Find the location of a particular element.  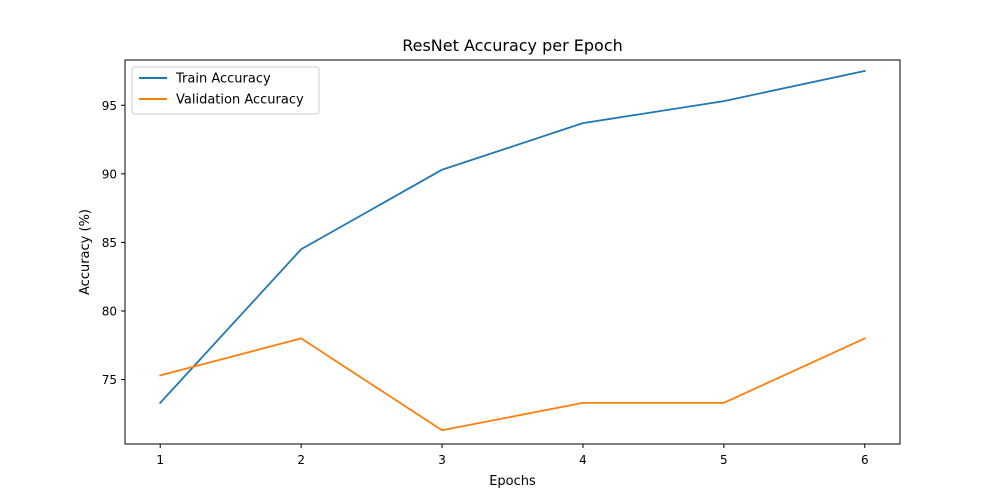

x-tick-label-0: 1 is located at coordinates (160, 460).